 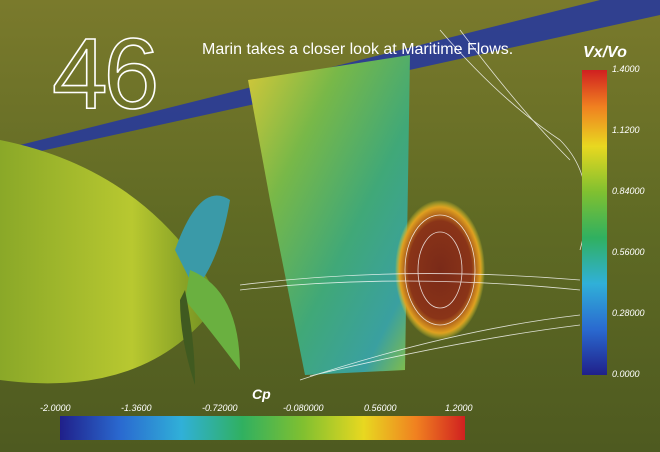 What do you see at coordinates (440, 270) in the screenshot?
I see `vortex` at bounding box center [440, 270].